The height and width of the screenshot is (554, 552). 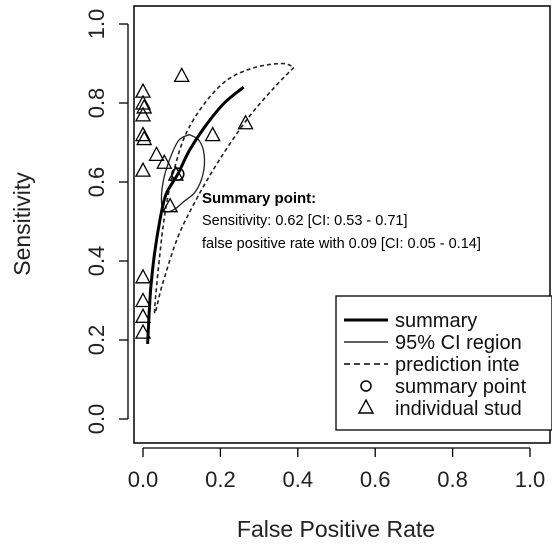 What do you see at coordinates (298, 479) in the screenshot?
I see `x-tick-label: 0.4` at bounding box center [298, 479].